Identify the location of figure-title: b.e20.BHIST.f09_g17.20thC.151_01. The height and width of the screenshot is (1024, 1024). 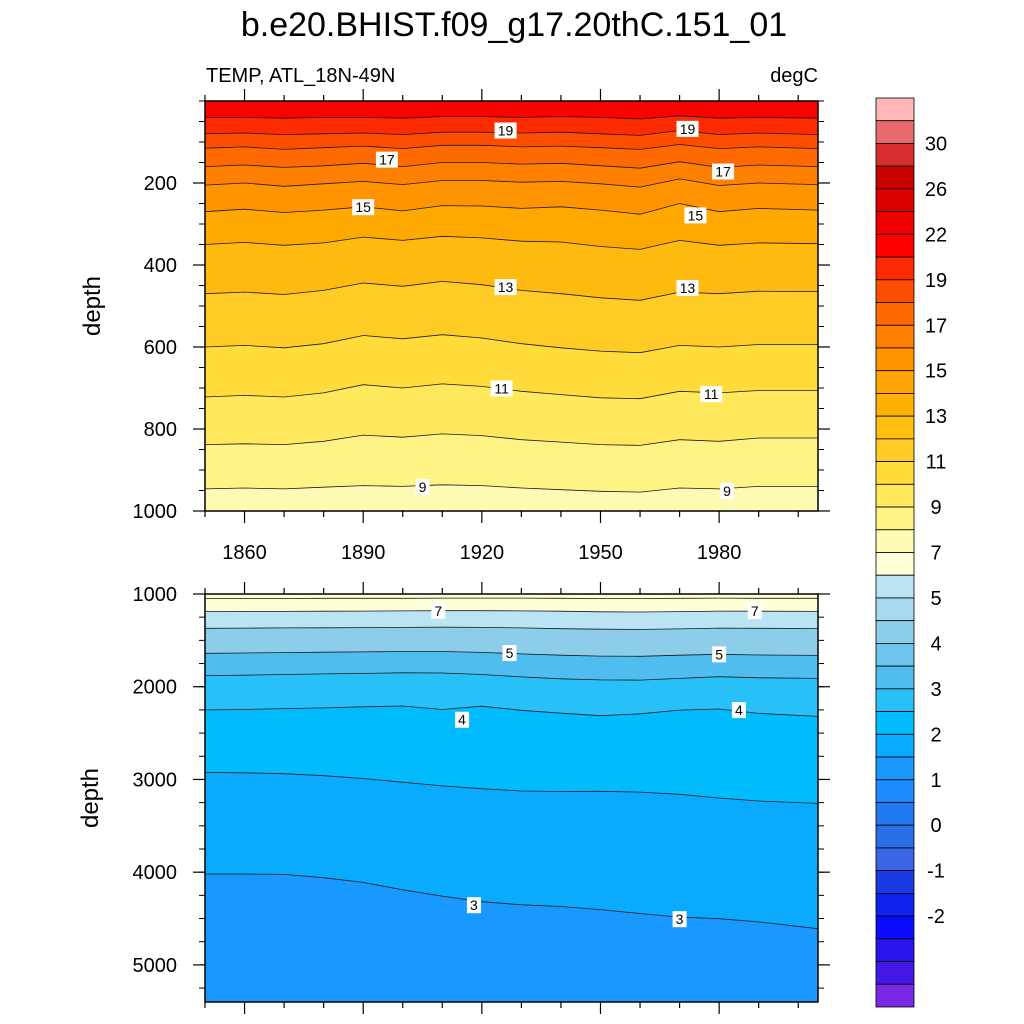
(514, 25).